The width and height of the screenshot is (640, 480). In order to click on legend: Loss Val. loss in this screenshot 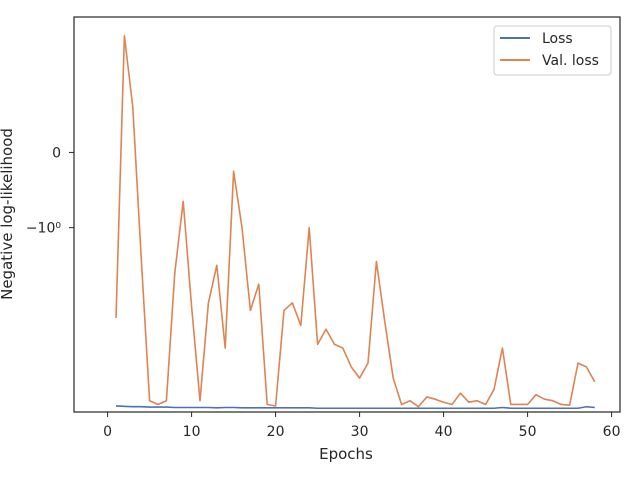, I will do `click(552, 50)`.